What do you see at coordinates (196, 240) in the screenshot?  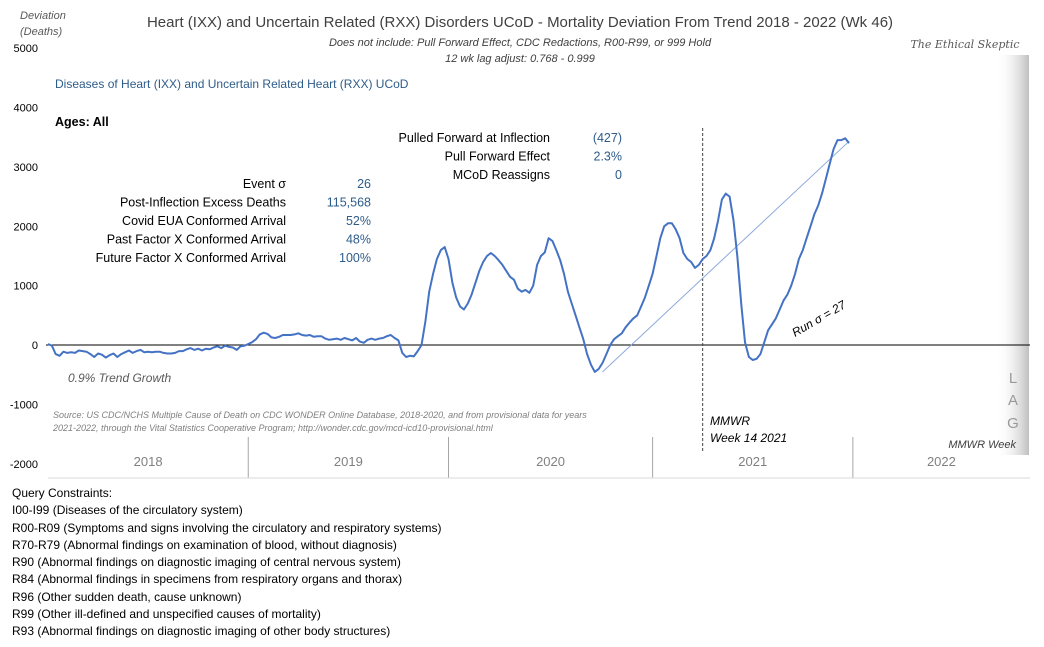 I see `stat-label: Past Factor X Conformed Arrival` at bounding box center [196, 240].